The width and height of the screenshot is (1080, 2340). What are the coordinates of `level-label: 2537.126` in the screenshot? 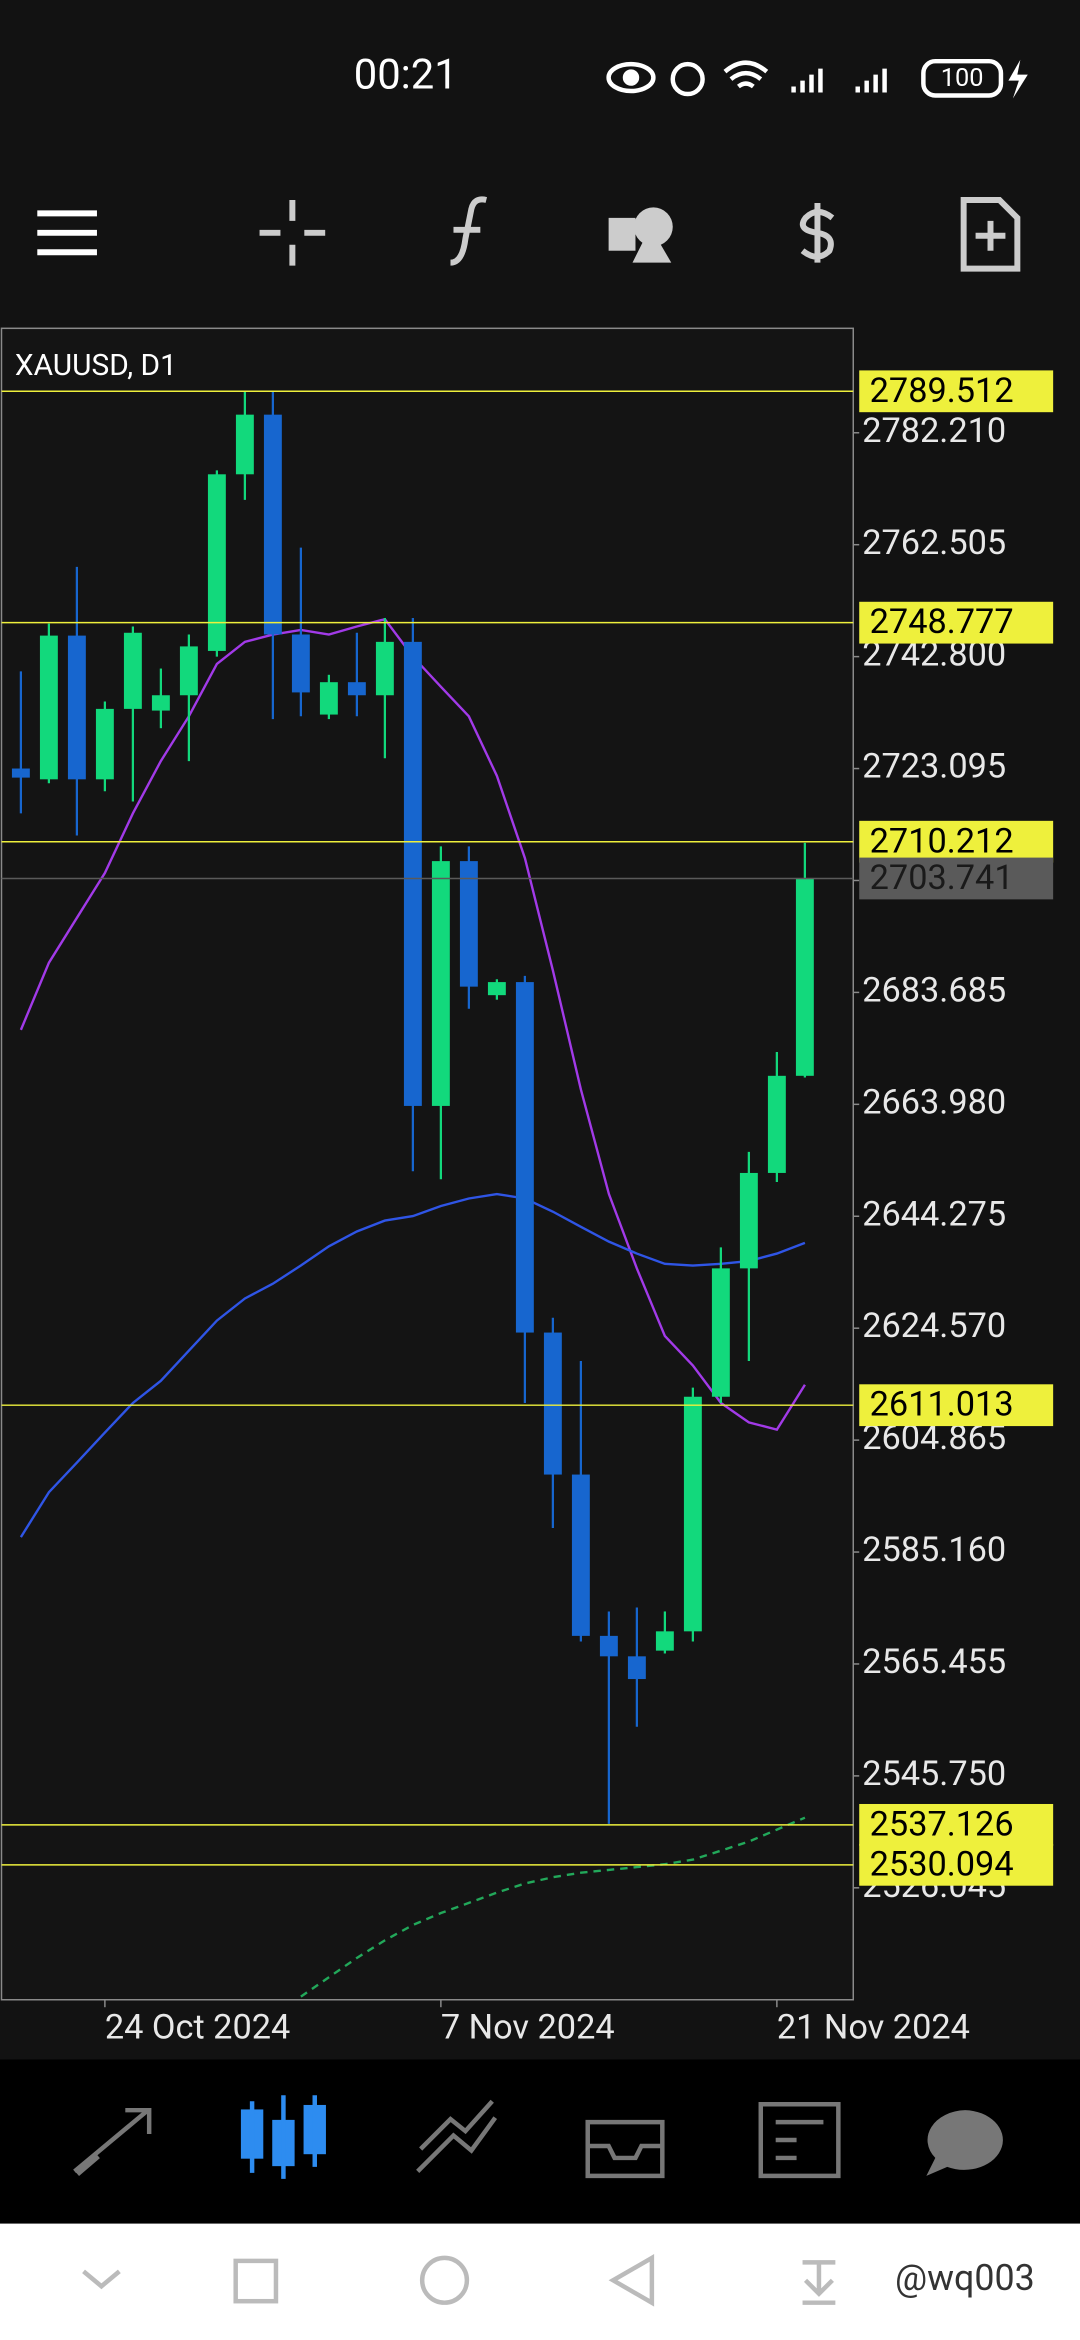 It's located at (942, 1824).